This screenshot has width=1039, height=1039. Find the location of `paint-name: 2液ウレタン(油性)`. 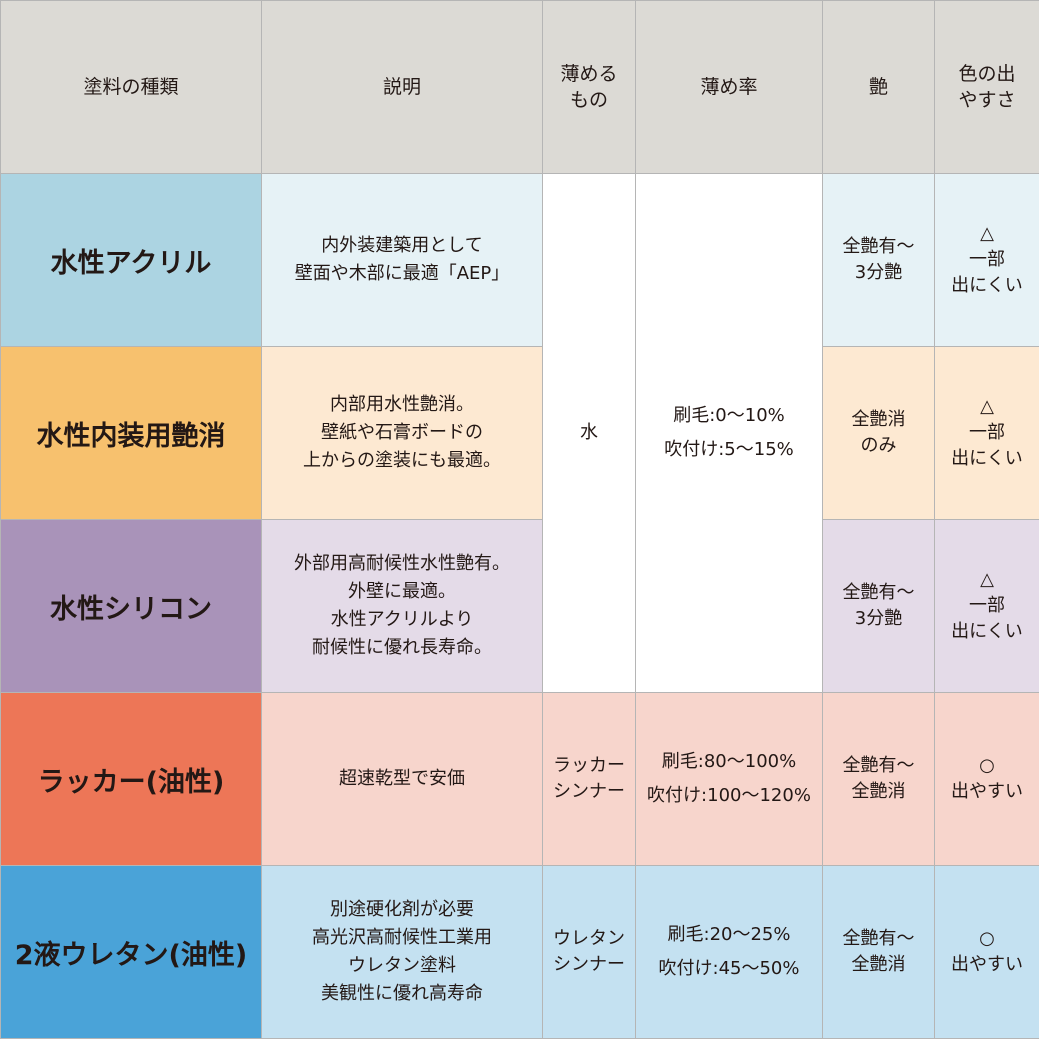

paint-name: 2液ウレタン(油性) is located at coordinates (131, 952).